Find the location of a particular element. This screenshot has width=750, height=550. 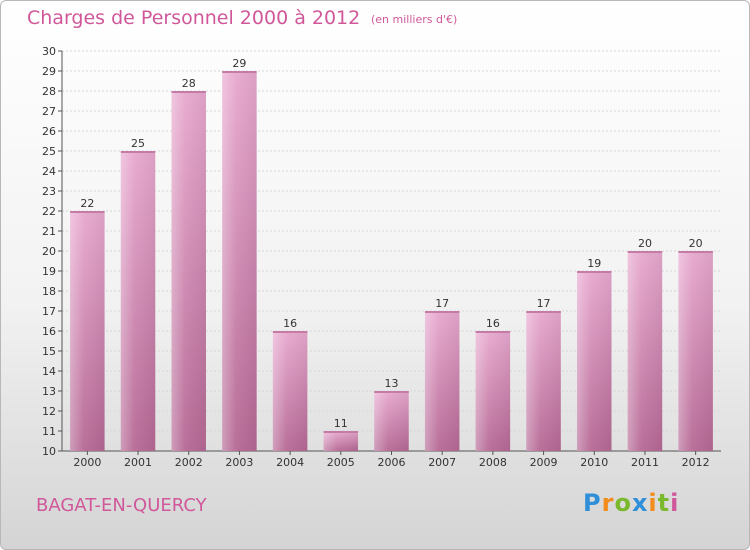

bar-2012 is located at coordinates (695, 351).